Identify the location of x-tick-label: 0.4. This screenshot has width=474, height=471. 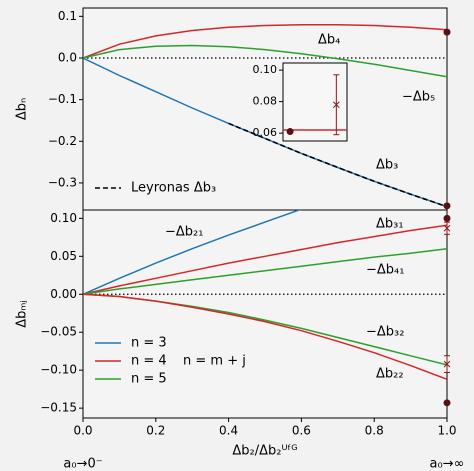
(228, 431).